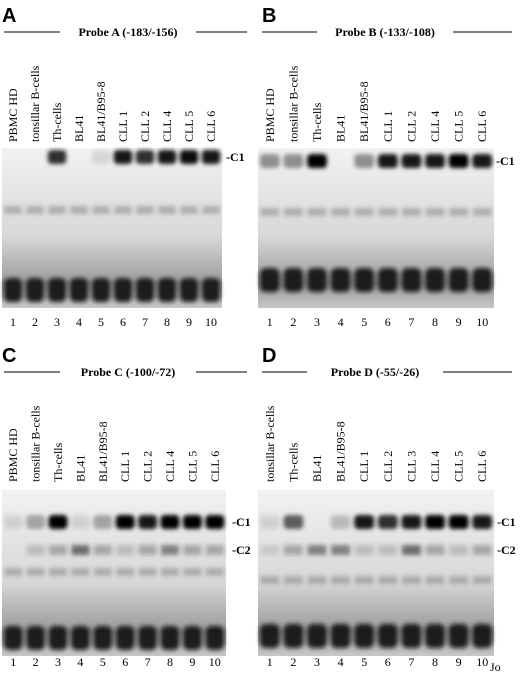 The height and width of the screenshot is (680, 520). Describe the element at coordinates (482, 662) in the screenshot. I see `lane-number: 10` at that location.